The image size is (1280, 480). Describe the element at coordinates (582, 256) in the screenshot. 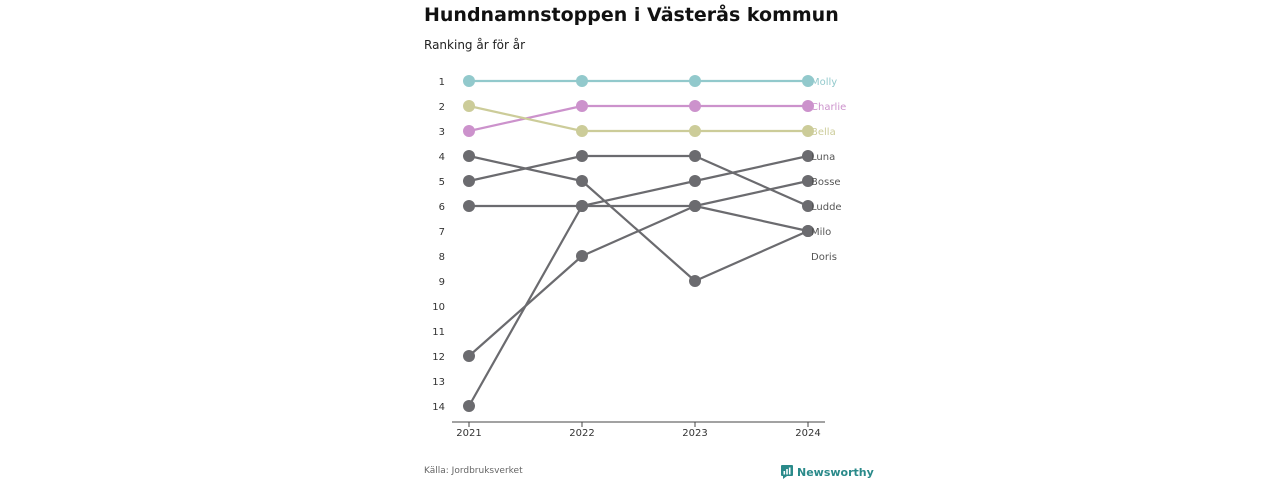

I see `point-milo-2022` at that location.